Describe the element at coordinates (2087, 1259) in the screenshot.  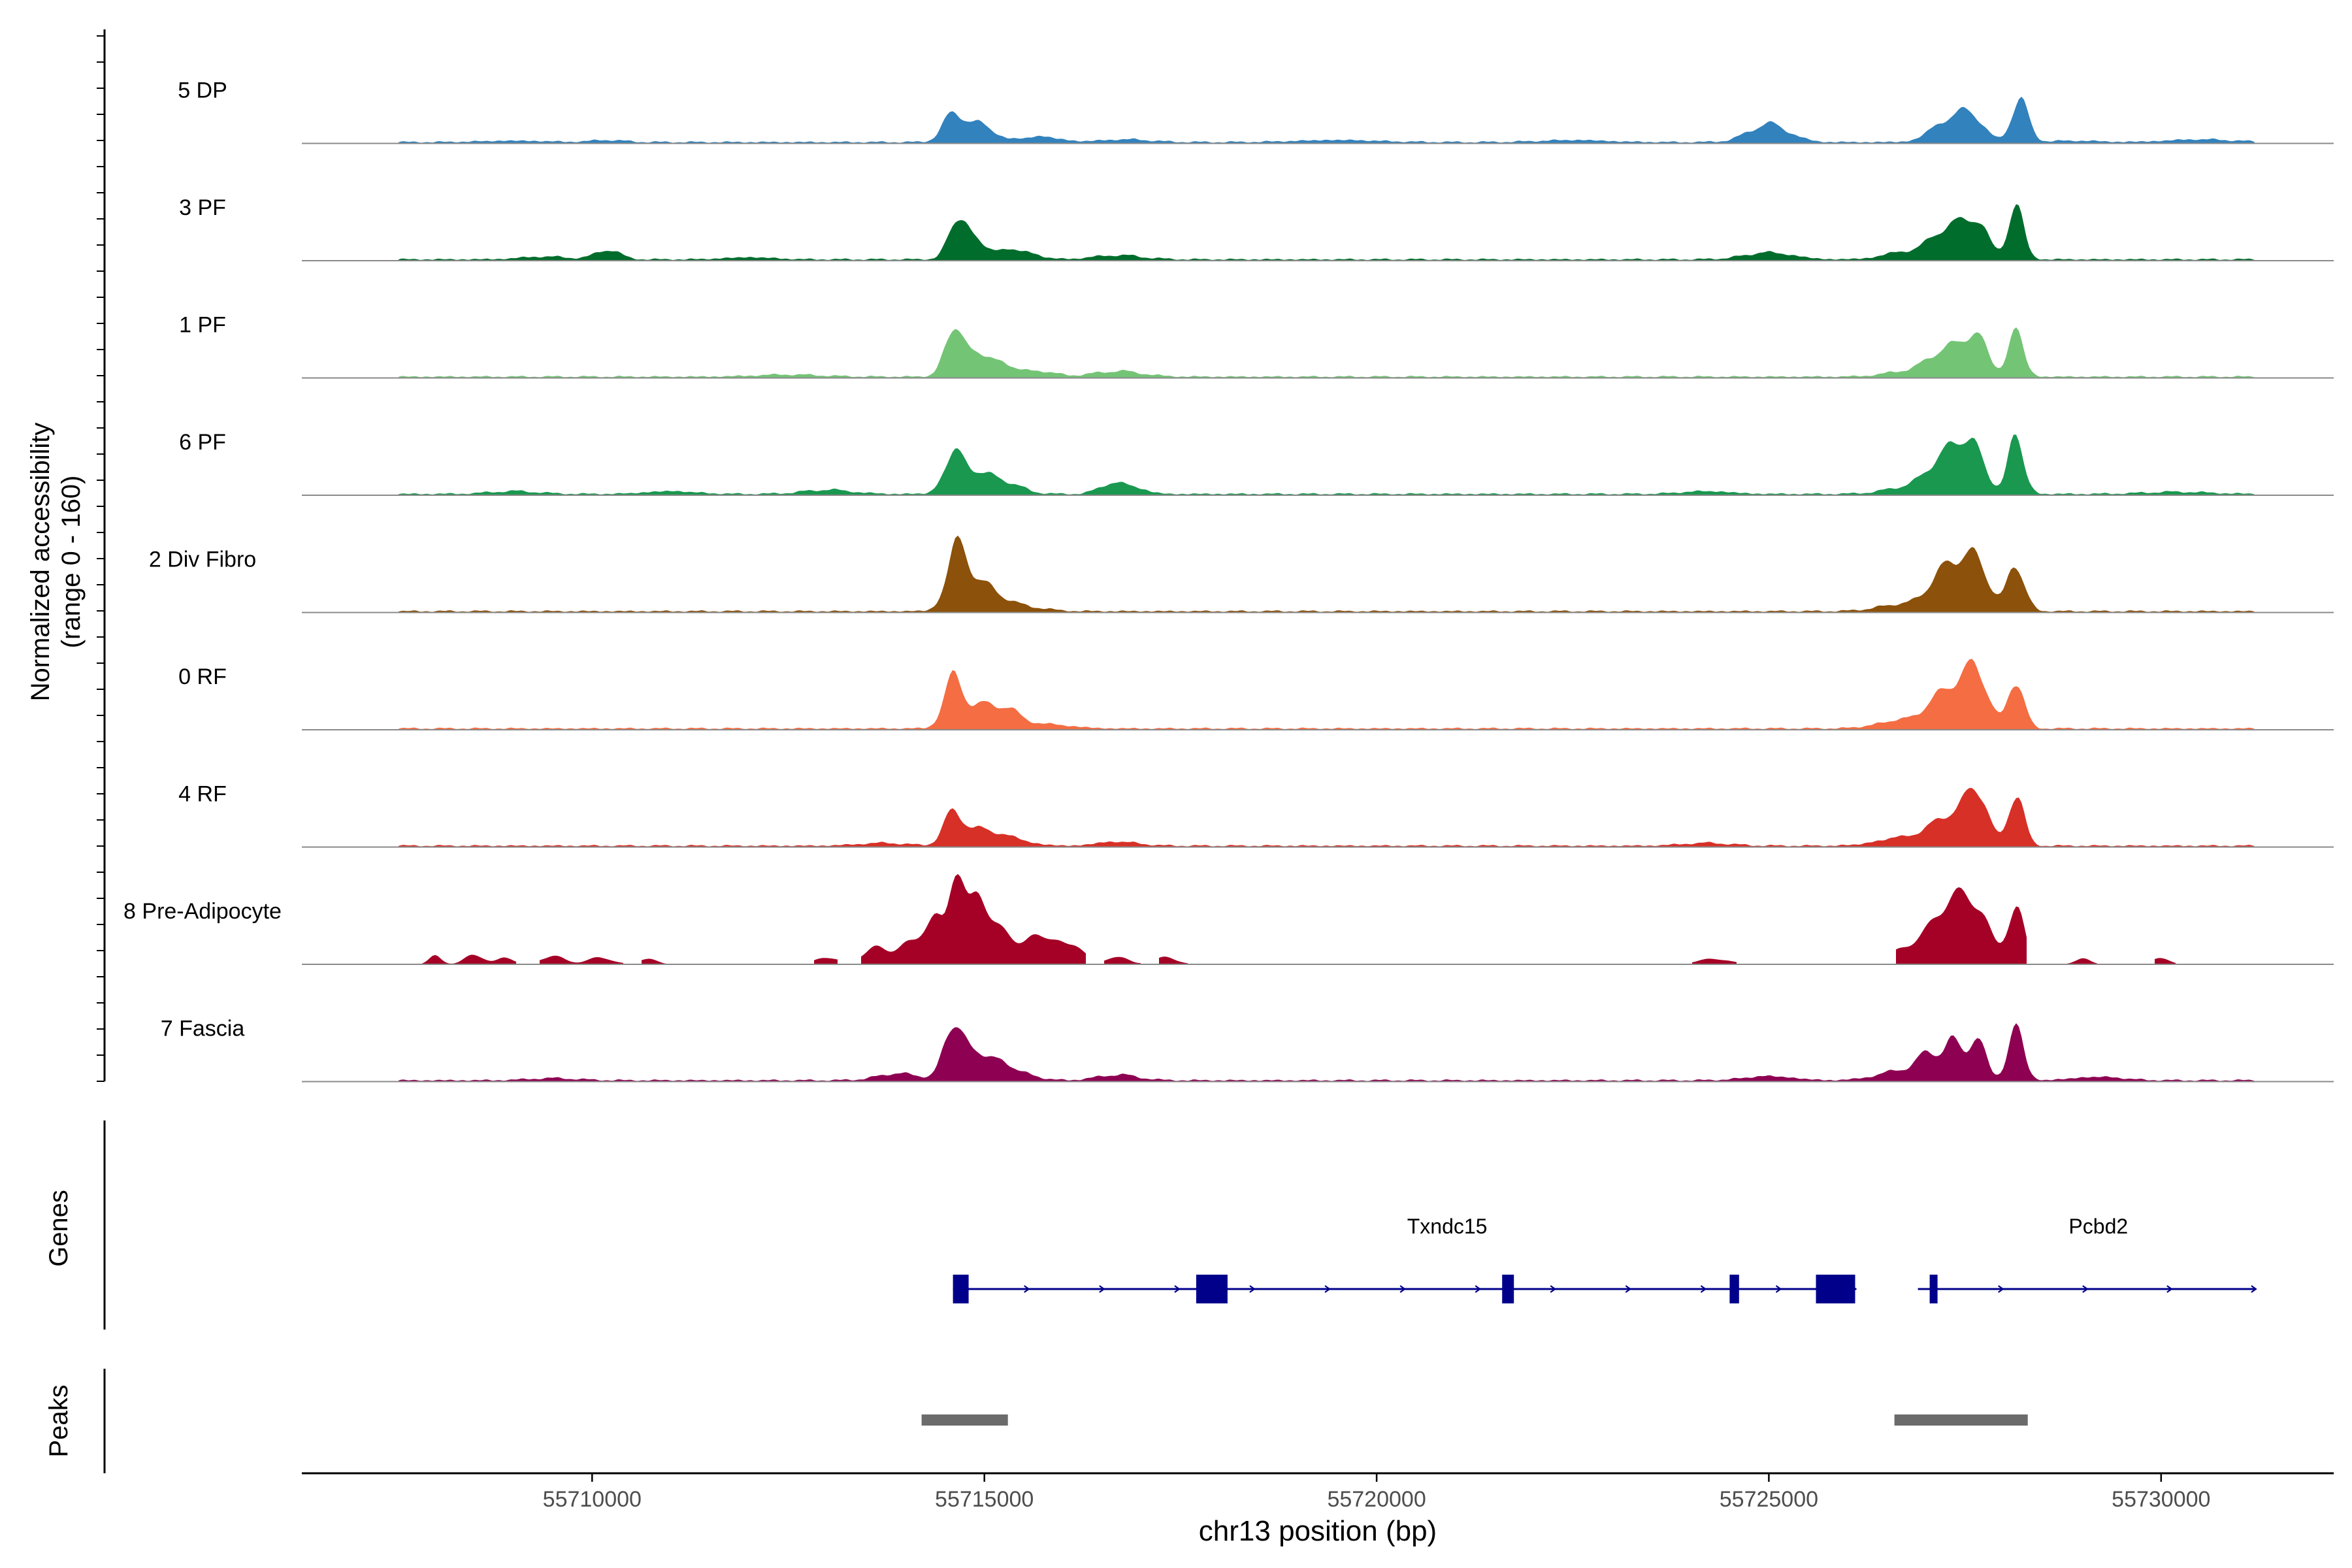
I see `gene-pcbd2: Pcbd2` at that location.